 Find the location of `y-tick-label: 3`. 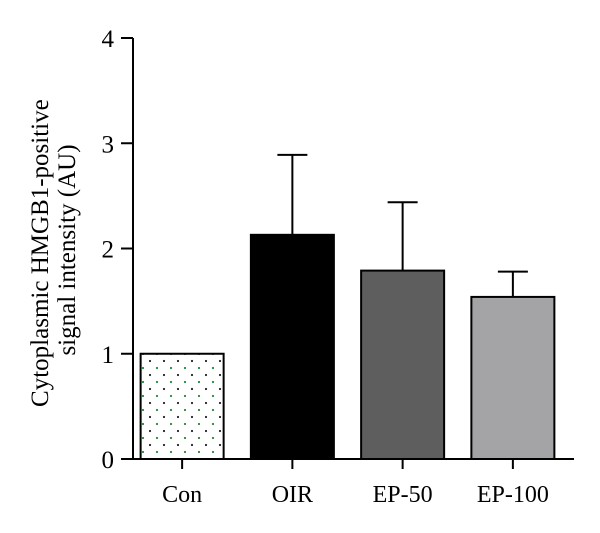

y-tick-label: 3 is located at coordinates (108, 144).